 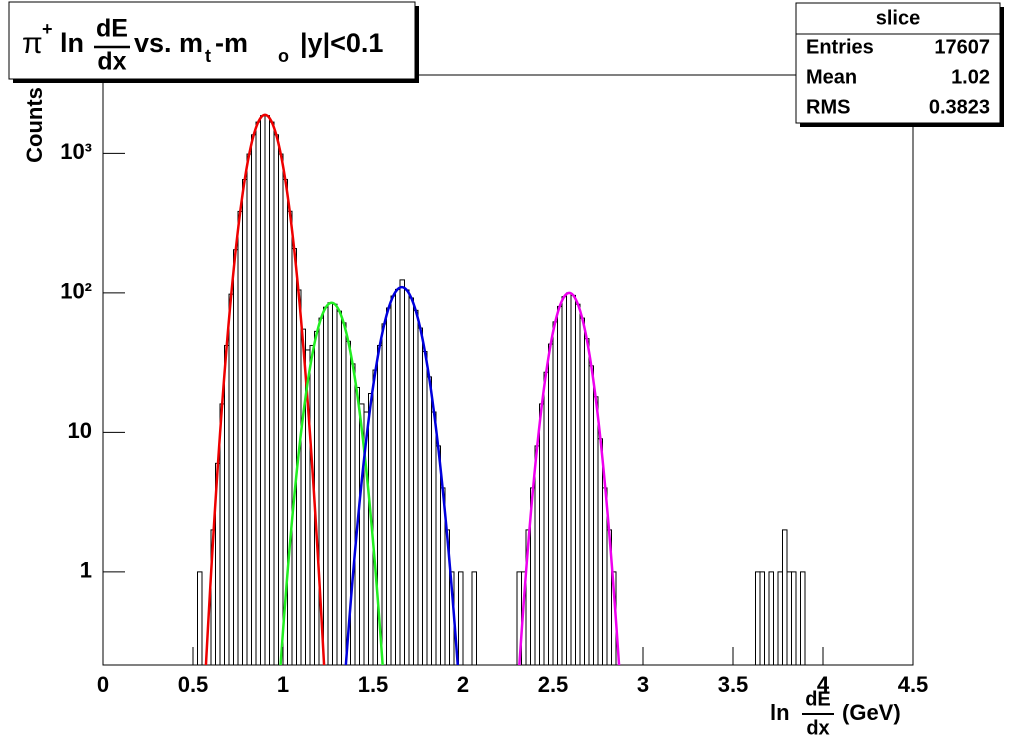 What do you see at coordinates (283, 56) in the screenshot?
I see `title-sub-o: o` at bounding box center [283, 56].